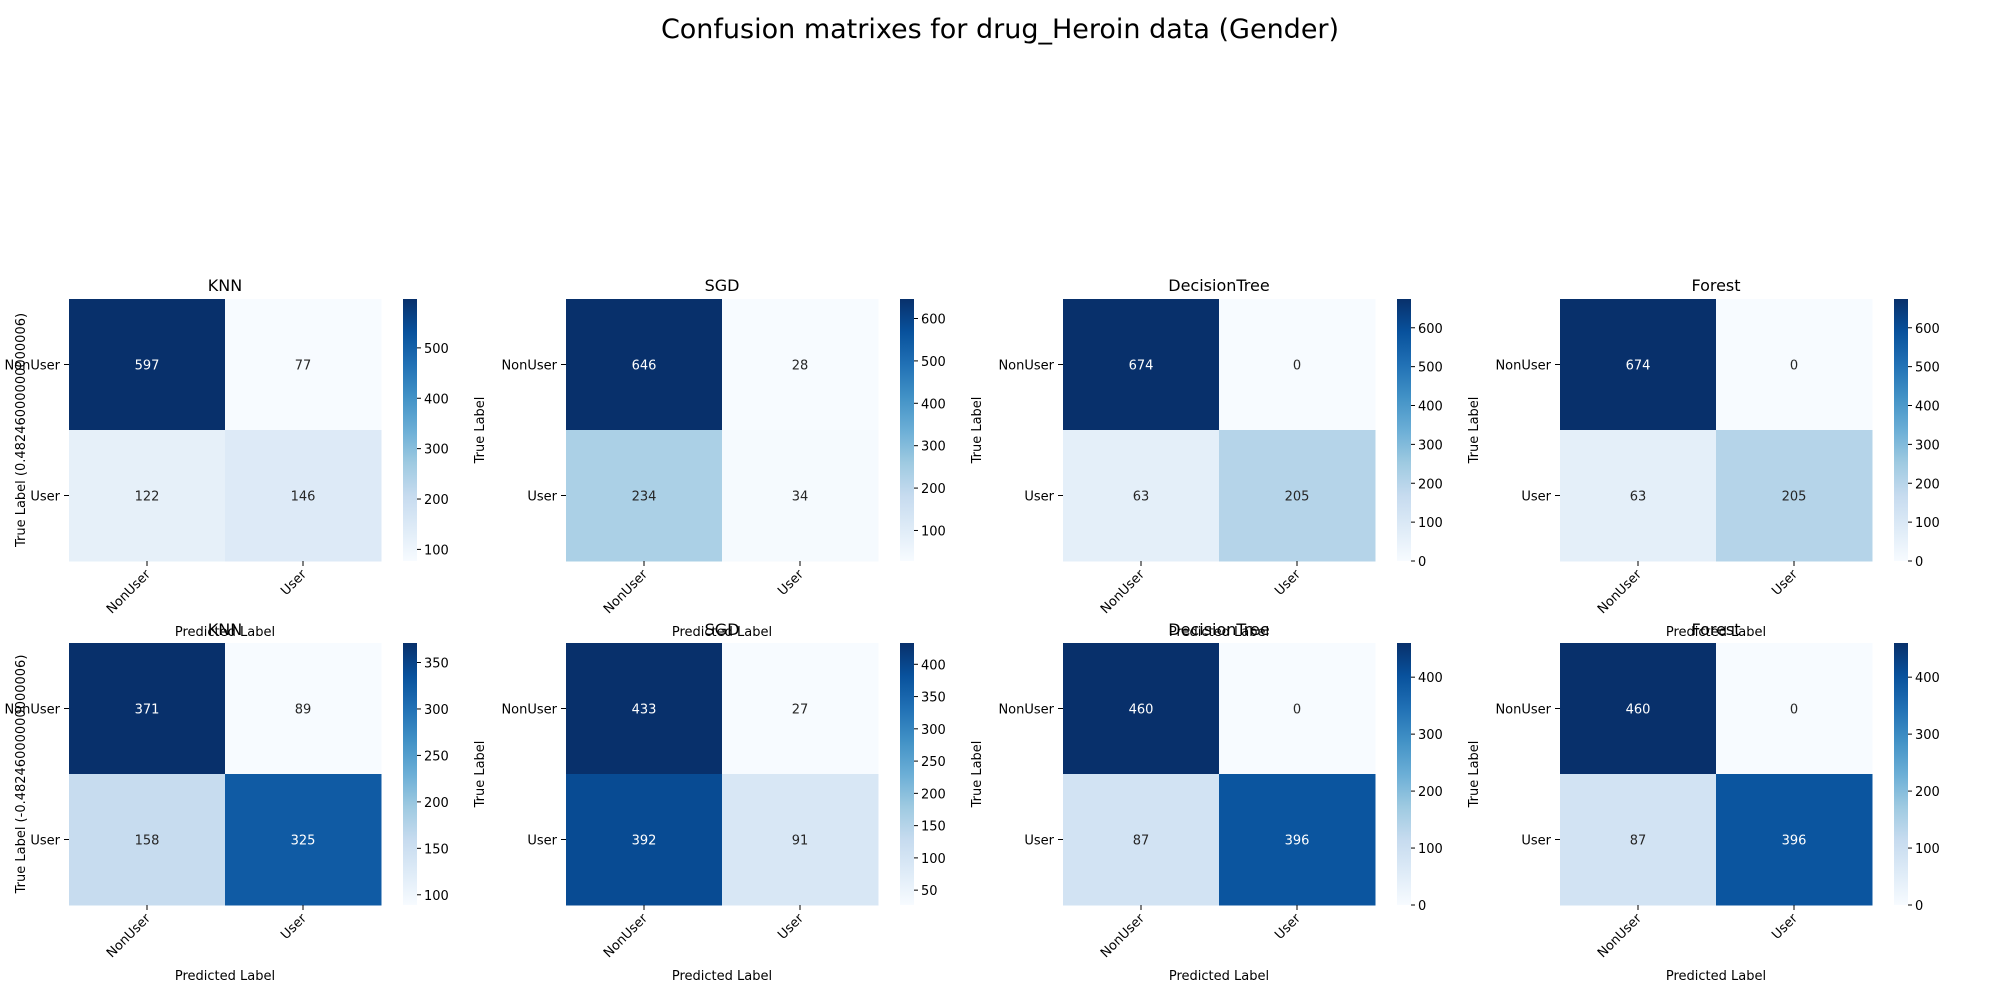 The image size is (2000, 1000). I want to click on cell-value-label: 396, so click(1297, 841).